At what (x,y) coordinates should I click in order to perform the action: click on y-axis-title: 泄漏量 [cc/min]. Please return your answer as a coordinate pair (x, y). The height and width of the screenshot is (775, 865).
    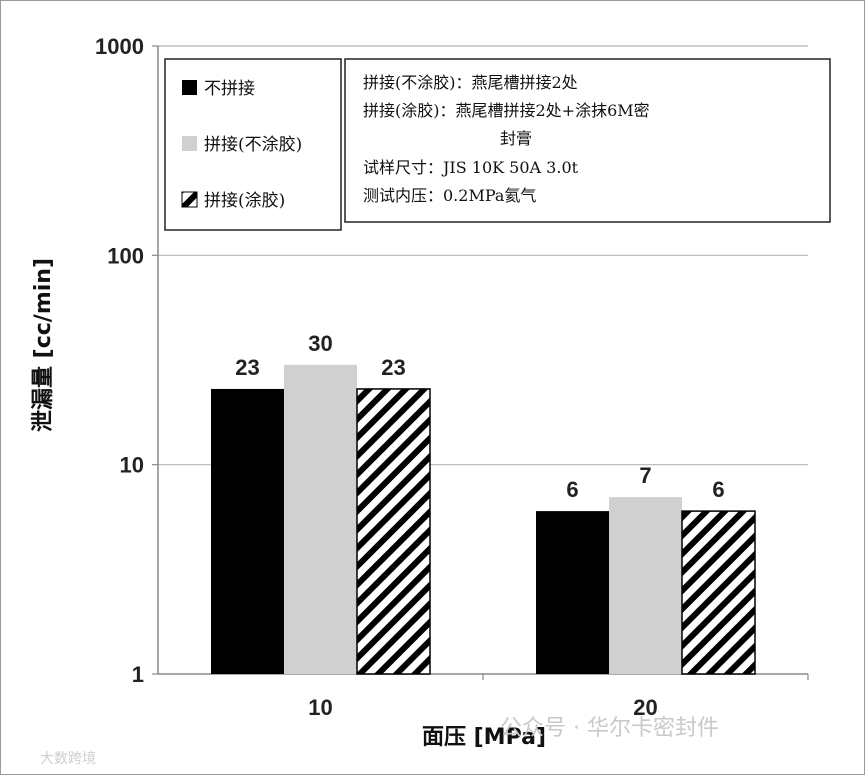
    Looking at the image, I should click on (43, 345).